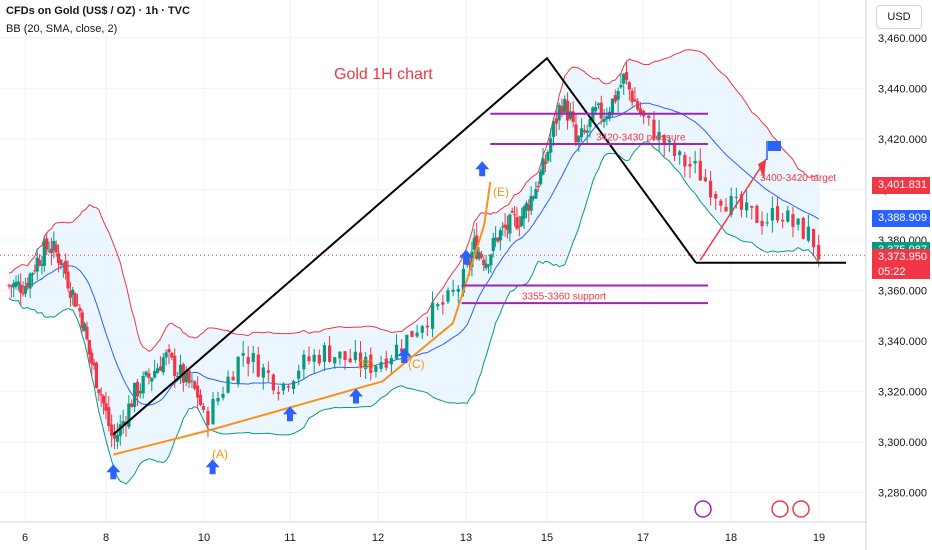 The height and width of the screenshot is (550, 932). What do you see at coordinates (564, 297) in the screenshot?
I see `support-label: 3355-3360 support` at bounding box center [564, 297].